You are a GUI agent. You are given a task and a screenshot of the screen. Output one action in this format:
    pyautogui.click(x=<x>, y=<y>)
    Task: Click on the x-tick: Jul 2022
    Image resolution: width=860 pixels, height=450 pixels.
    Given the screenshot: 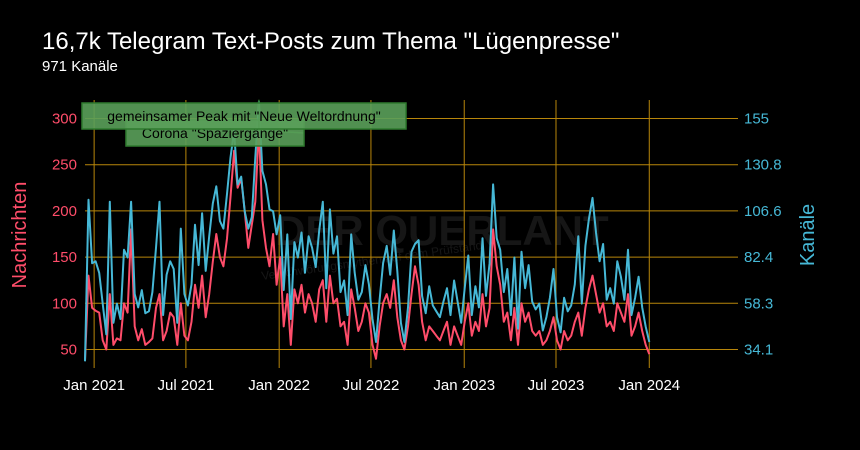 What is the action you would take?
    pyautogui.click(x=371, y=385)
    